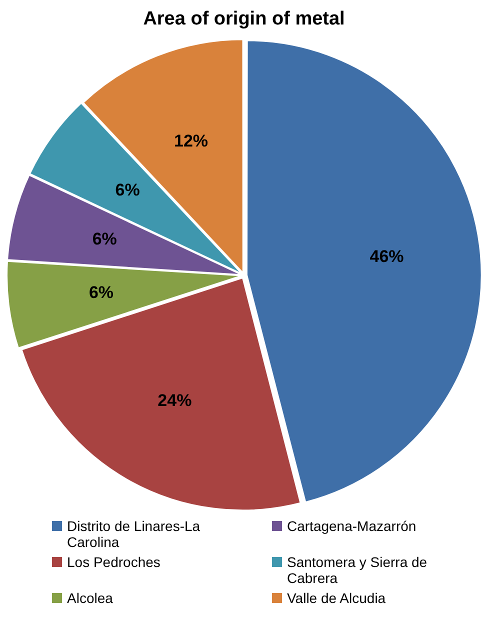 The height and width of the screenshot is (617, 488). Describe the element at coordinates (191, 140) in the screenshot. I see `data-label: 12%` at that location.